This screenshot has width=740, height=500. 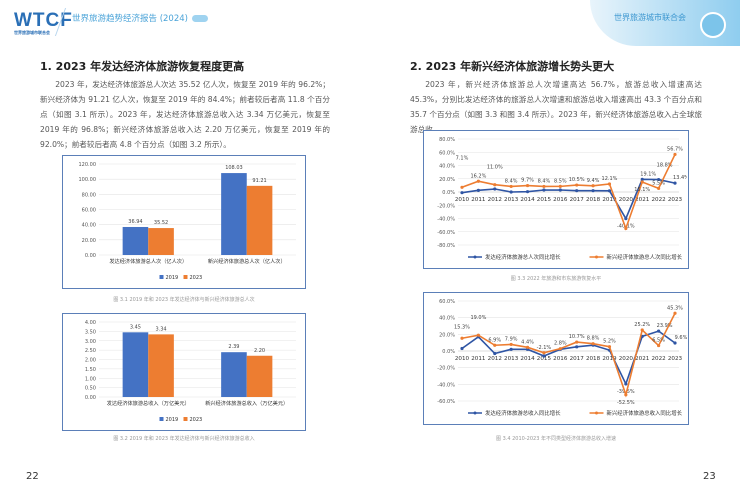 What do you see at coordinates (148, 261) in the screenshot?
I see `x-category-label: 发达经济体旅游总人次（亿人次）` at bounding box center [148, 261].